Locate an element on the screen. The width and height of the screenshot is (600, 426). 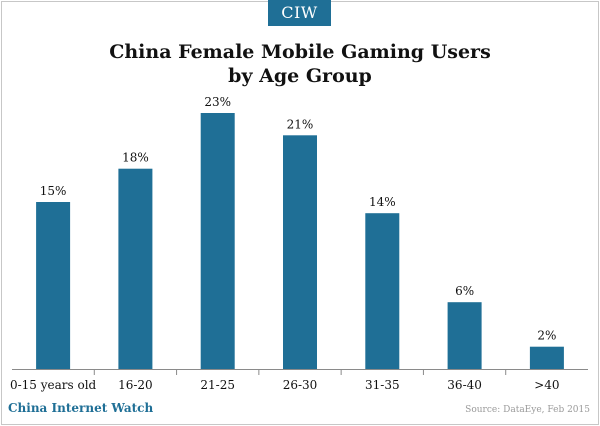
brand-label: China Internet Watch is located at coordinates (81, 408).